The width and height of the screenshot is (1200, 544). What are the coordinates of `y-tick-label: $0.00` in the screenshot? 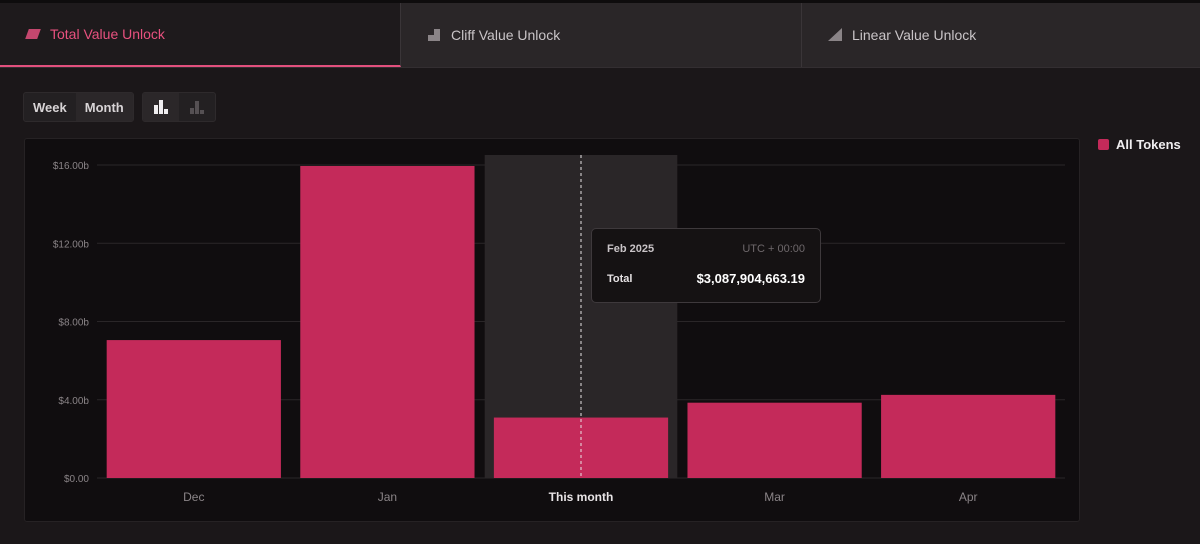 It's located at (76, 479).